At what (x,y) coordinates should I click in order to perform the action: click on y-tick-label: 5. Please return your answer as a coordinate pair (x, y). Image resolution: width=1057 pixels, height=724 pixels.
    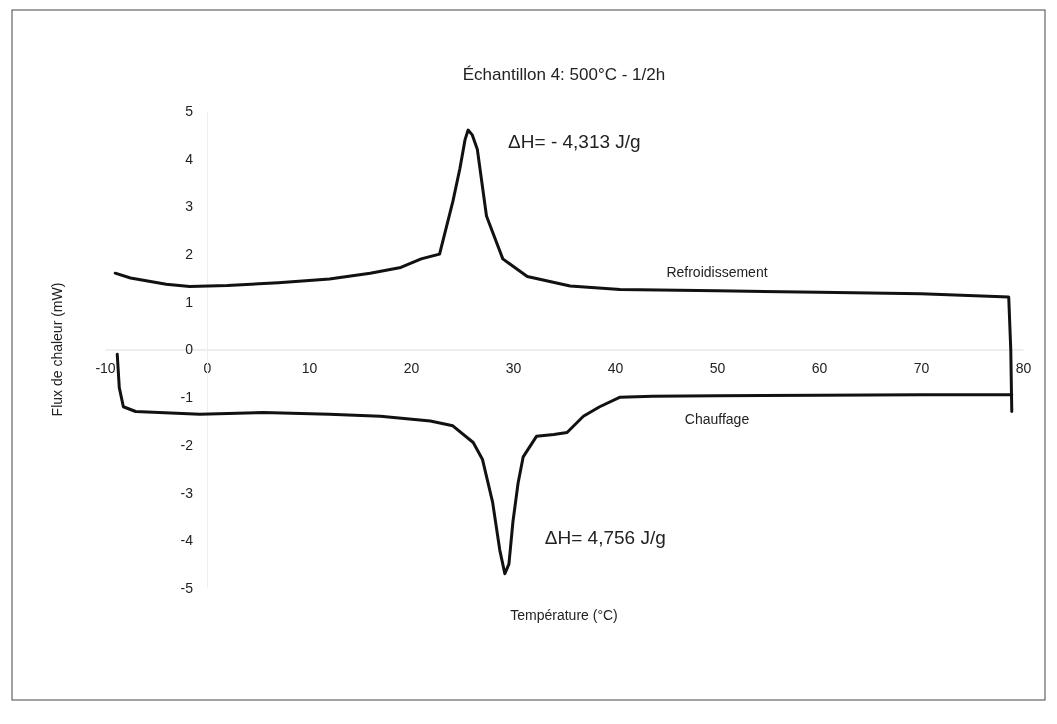
    Looking at the image, I should click on (189, 110).